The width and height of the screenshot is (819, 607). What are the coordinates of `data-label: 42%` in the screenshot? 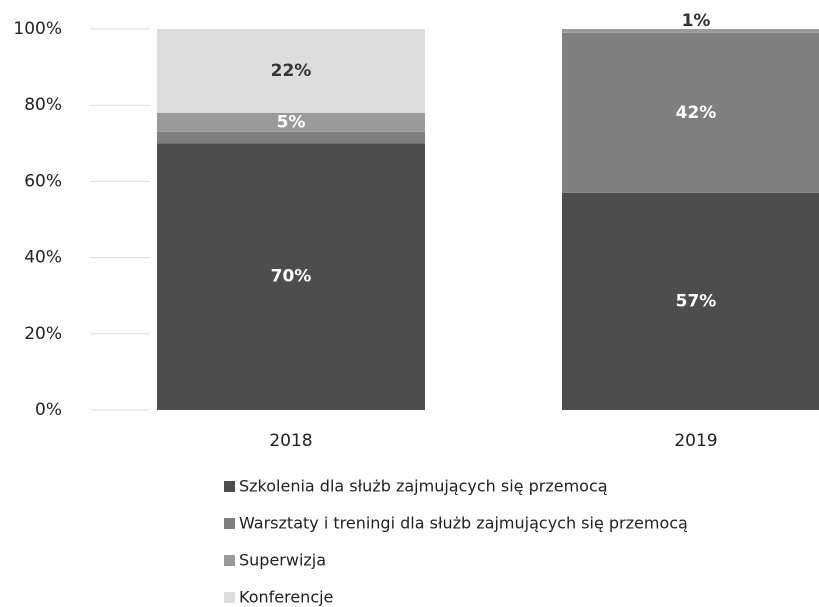 It's located at (696, 113).